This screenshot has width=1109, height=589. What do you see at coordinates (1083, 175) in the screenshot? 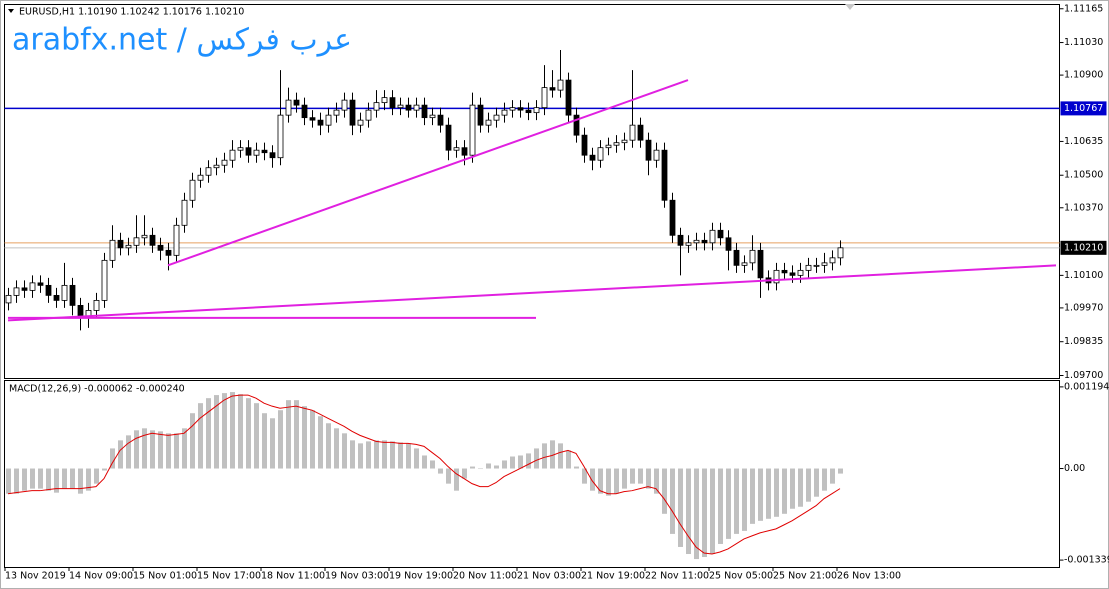
I see `y-tick-label: 1.10500` at bounding box center [1083, 175].